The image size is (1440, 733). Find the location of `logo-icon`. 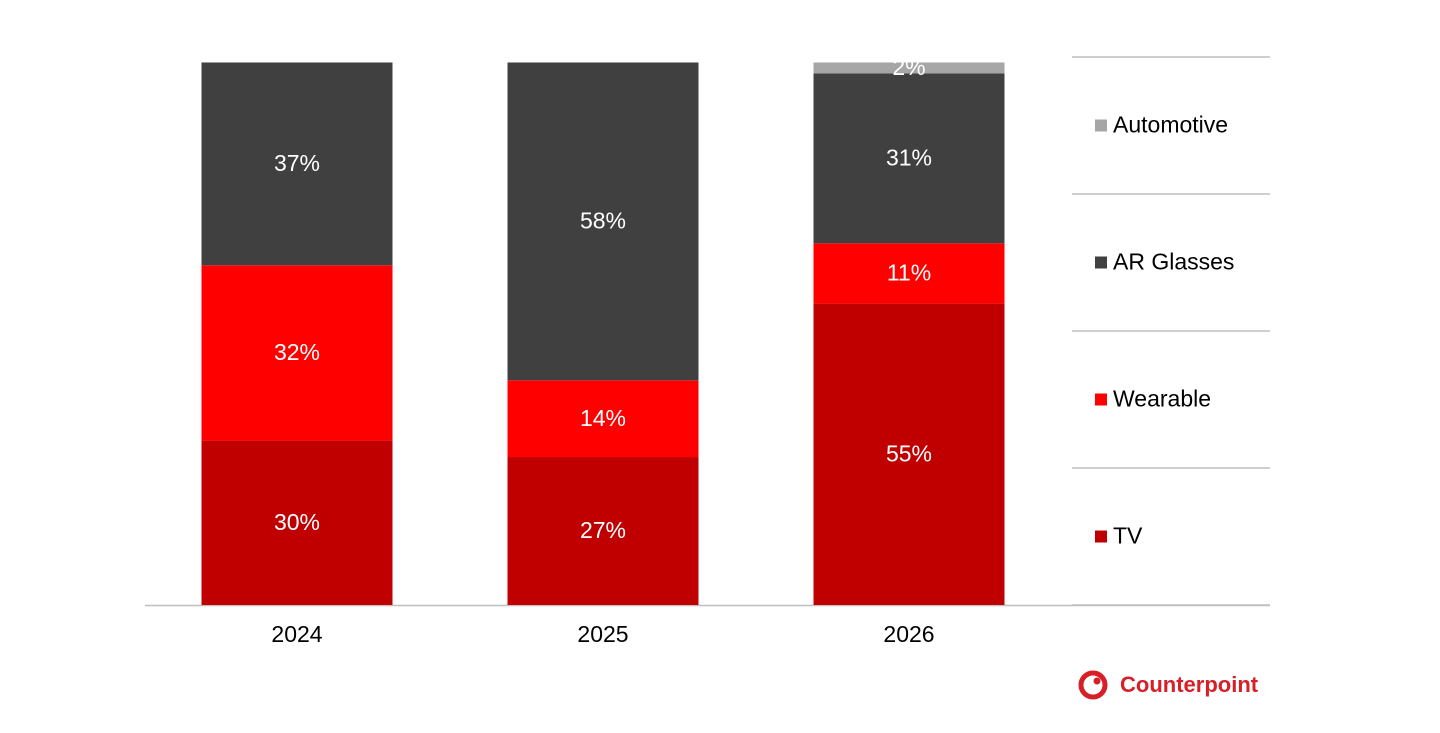

logo-icon is located at coordinates (1093, 685).